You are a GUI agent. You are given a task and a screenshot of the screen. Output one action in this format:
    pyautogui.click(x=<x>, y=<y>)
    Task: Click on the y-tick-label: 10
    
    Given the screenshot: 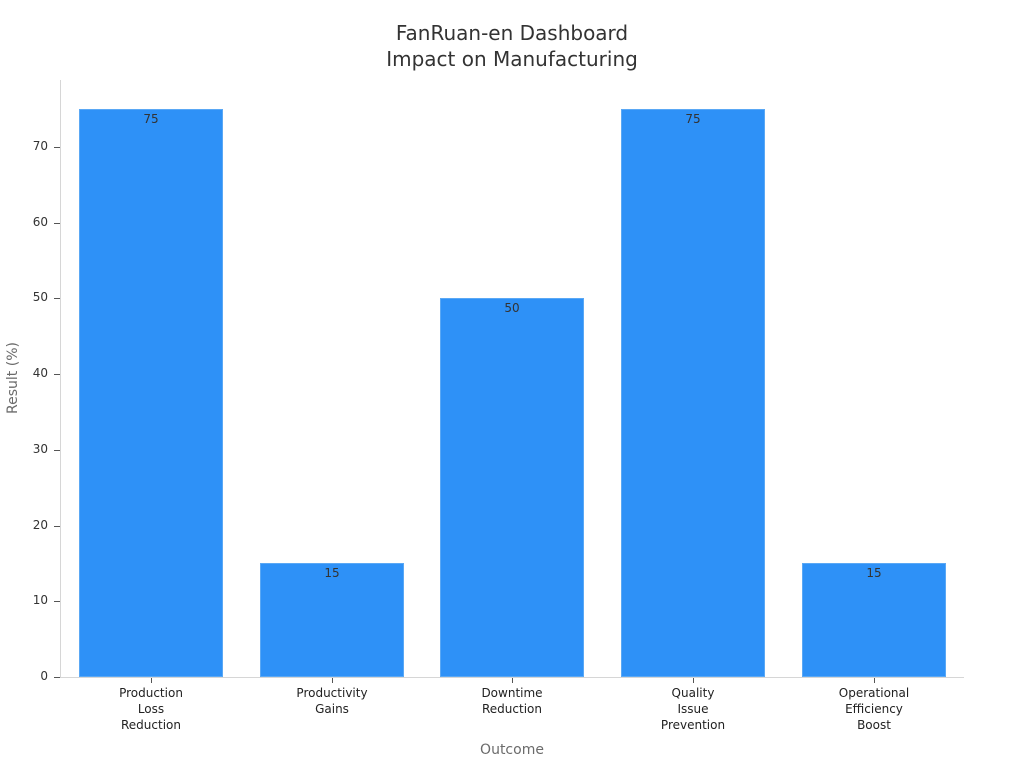 What is the action you would take?
    pyautogui.click(x=40, y=600)
    